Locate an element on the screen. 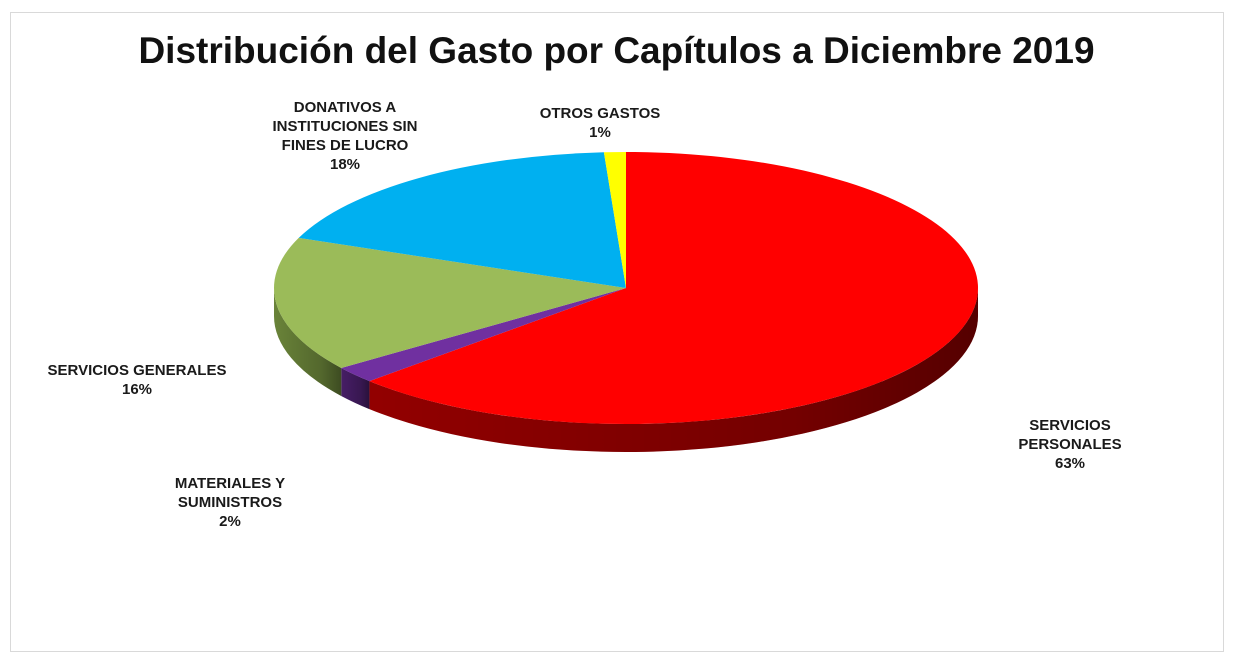  side-shade-servicios-generales is located at coordinates (308, 342).